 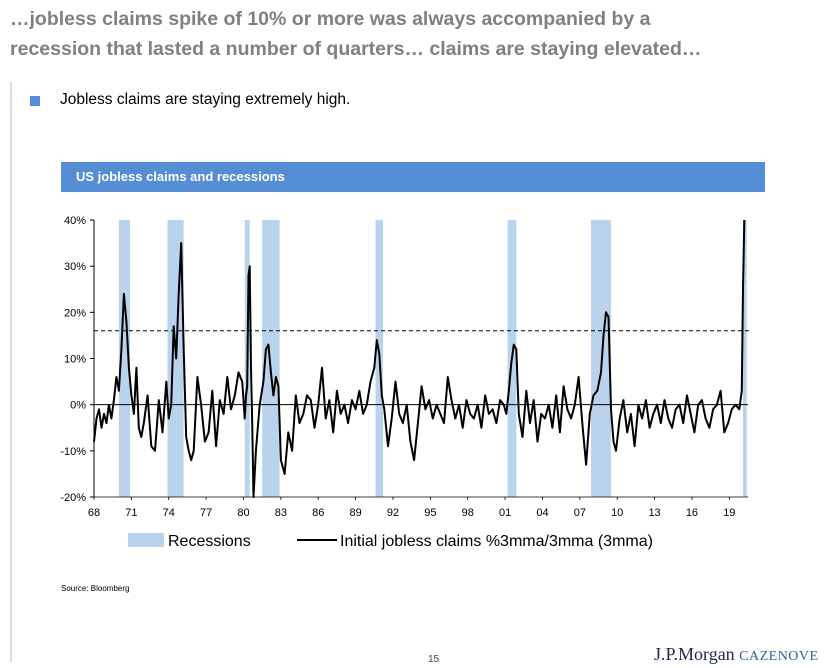 I want to click on legend-claims-label: Initial jobless claims %3mma/3mma (3mma), so click(x=496, y=541).